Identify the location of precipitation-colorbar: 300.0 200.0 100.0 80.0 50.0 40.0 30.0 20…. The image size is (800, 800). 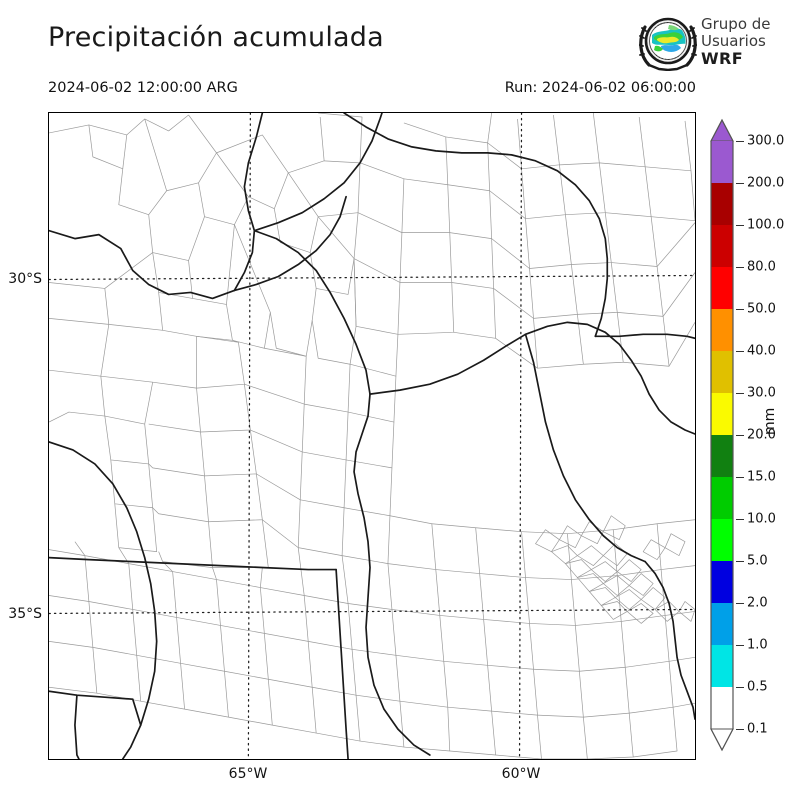
(747, 435).